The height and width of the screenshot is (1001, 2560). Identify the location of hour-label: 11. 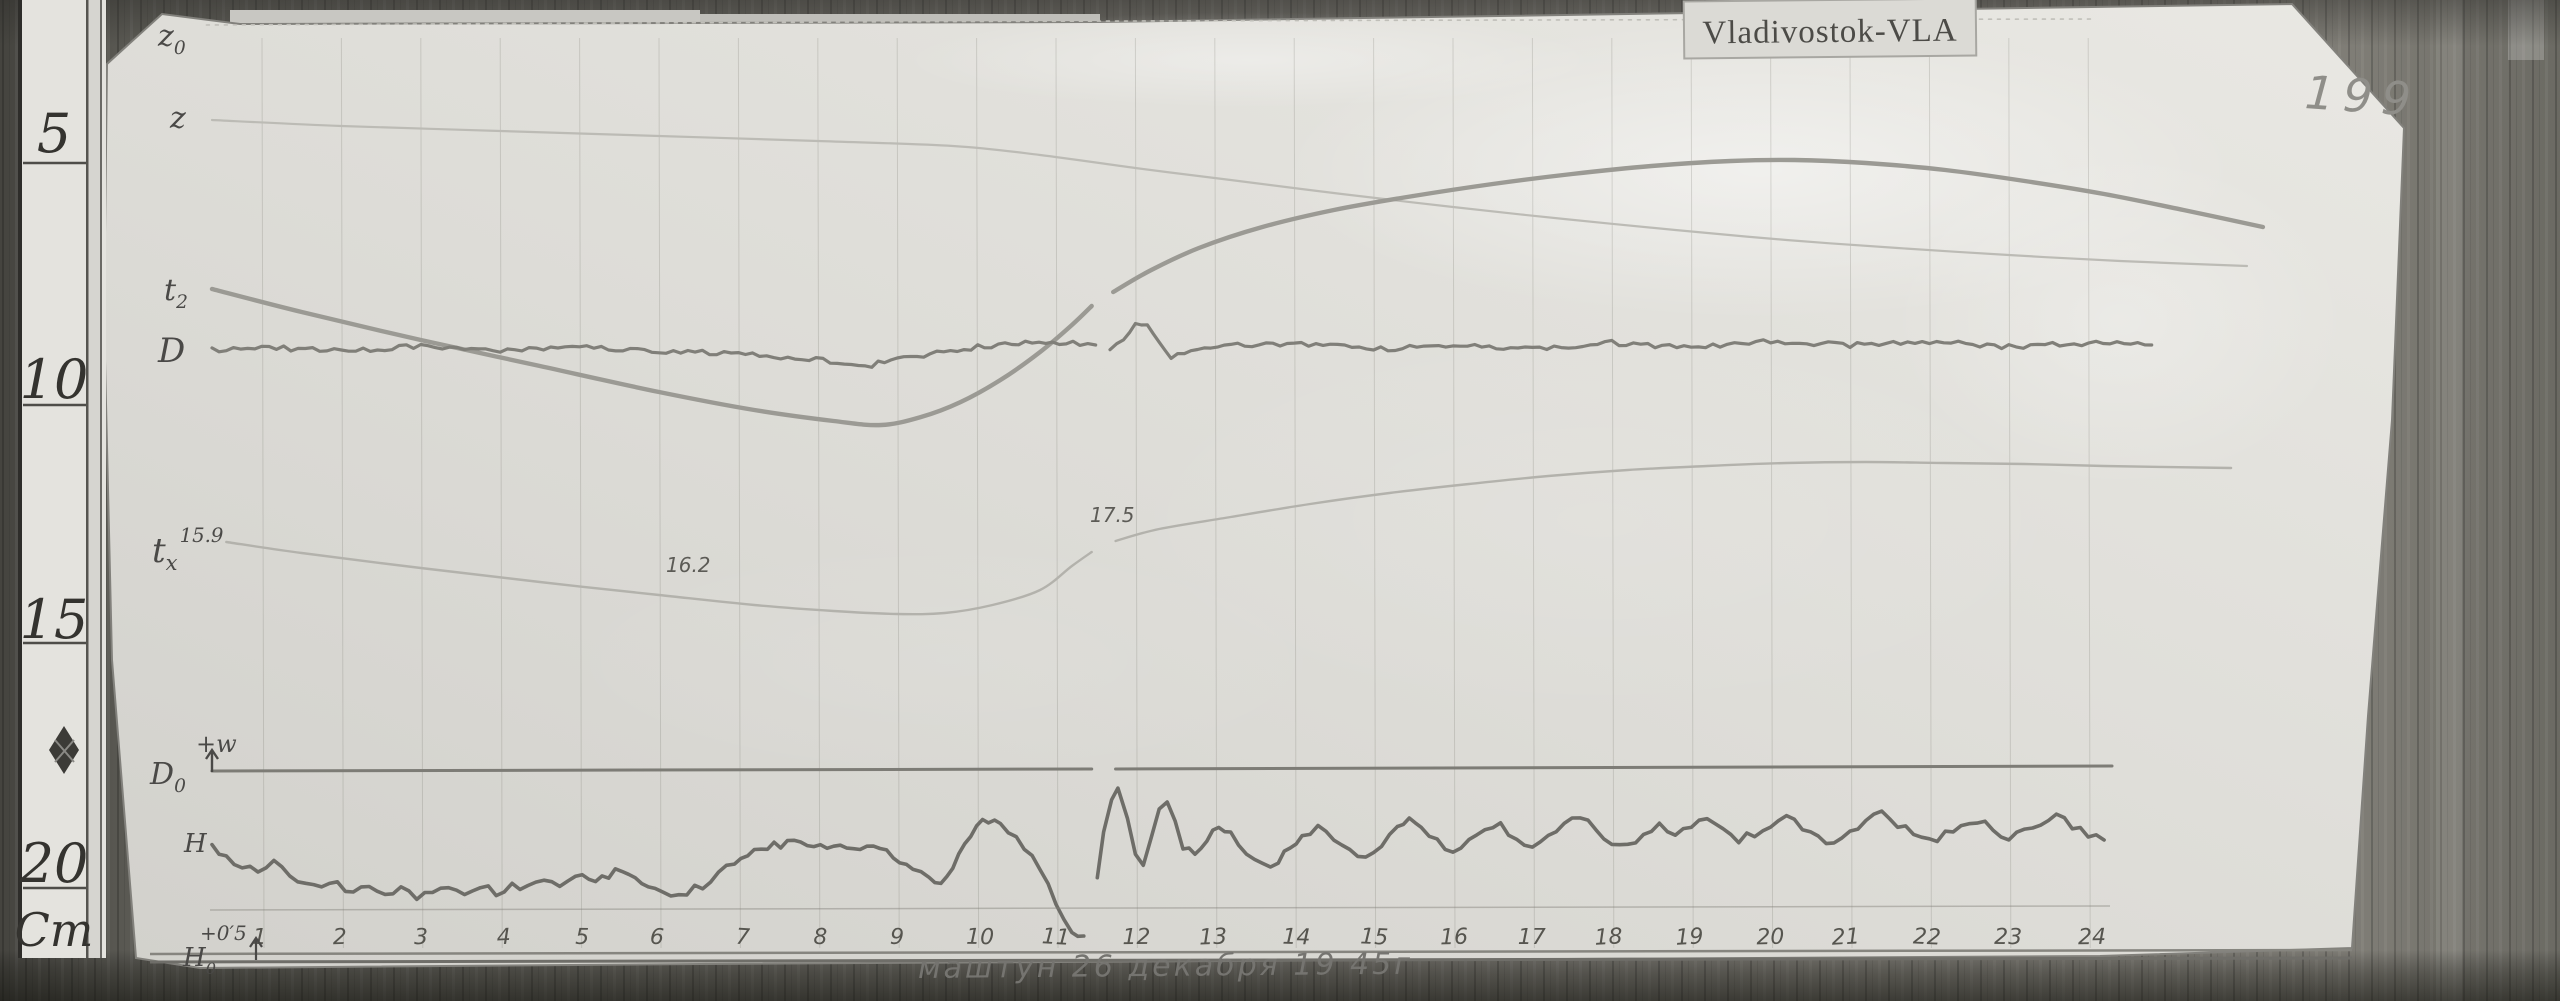
(1055, 937).